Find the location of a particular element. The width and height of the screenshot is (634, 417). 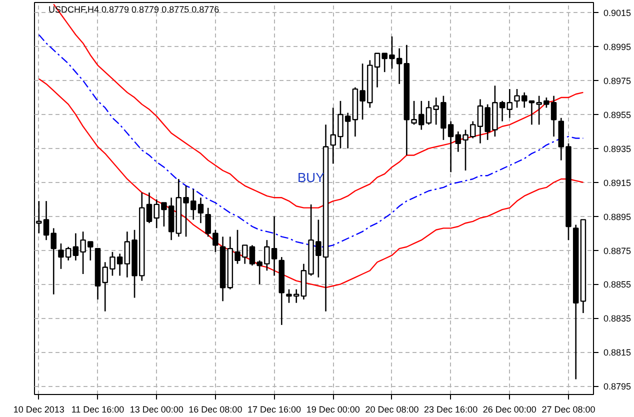

y-tick-label: 0.8795 is located at coordinates (618, 387).